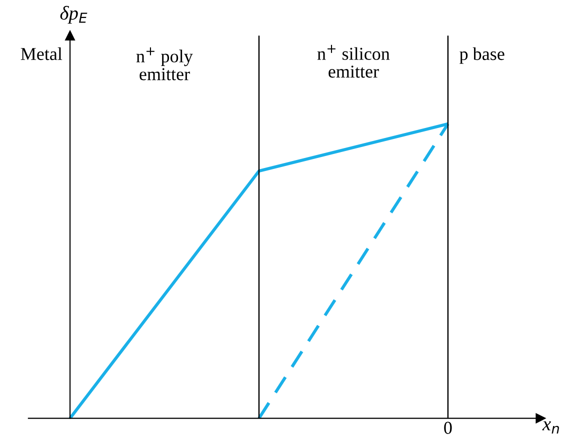  What do you see at coordinates (482, 55) in the screenshot?
I see `text: p base` at bounding box center [482, 55].